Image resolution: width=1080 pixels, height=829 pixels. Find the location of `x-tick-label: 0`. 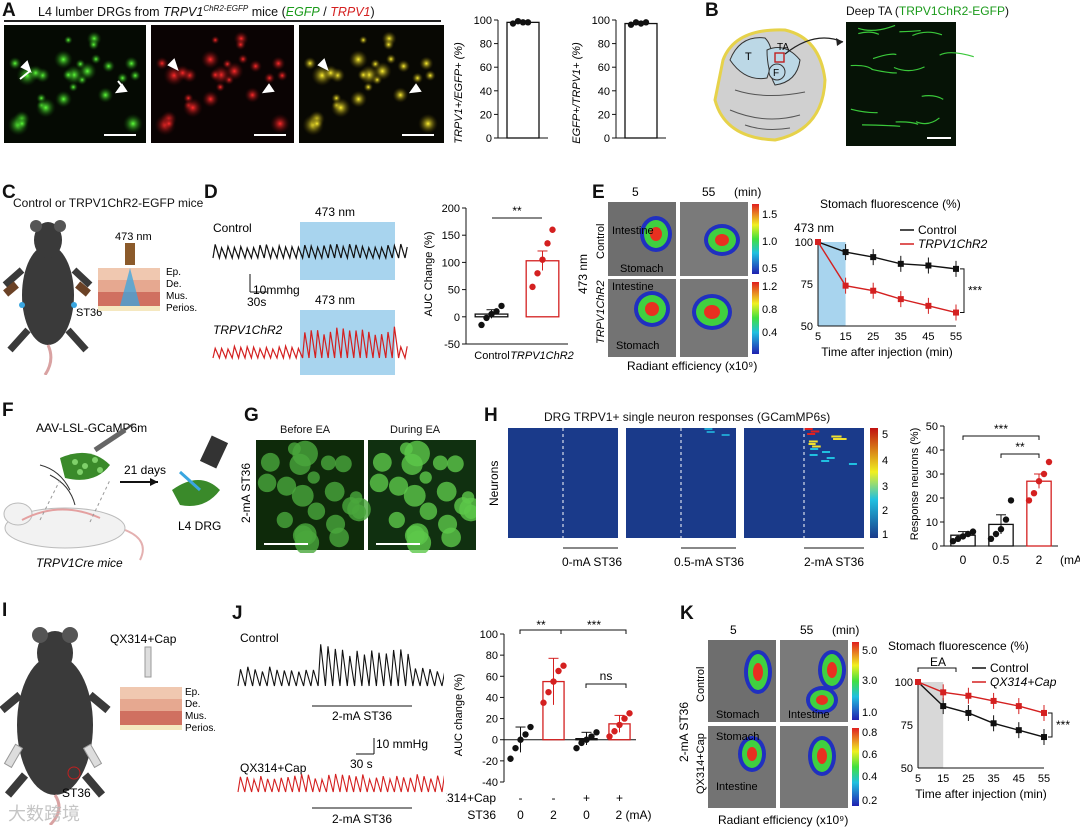

x-tick-label: 0 is located at coordinates (963, 560).